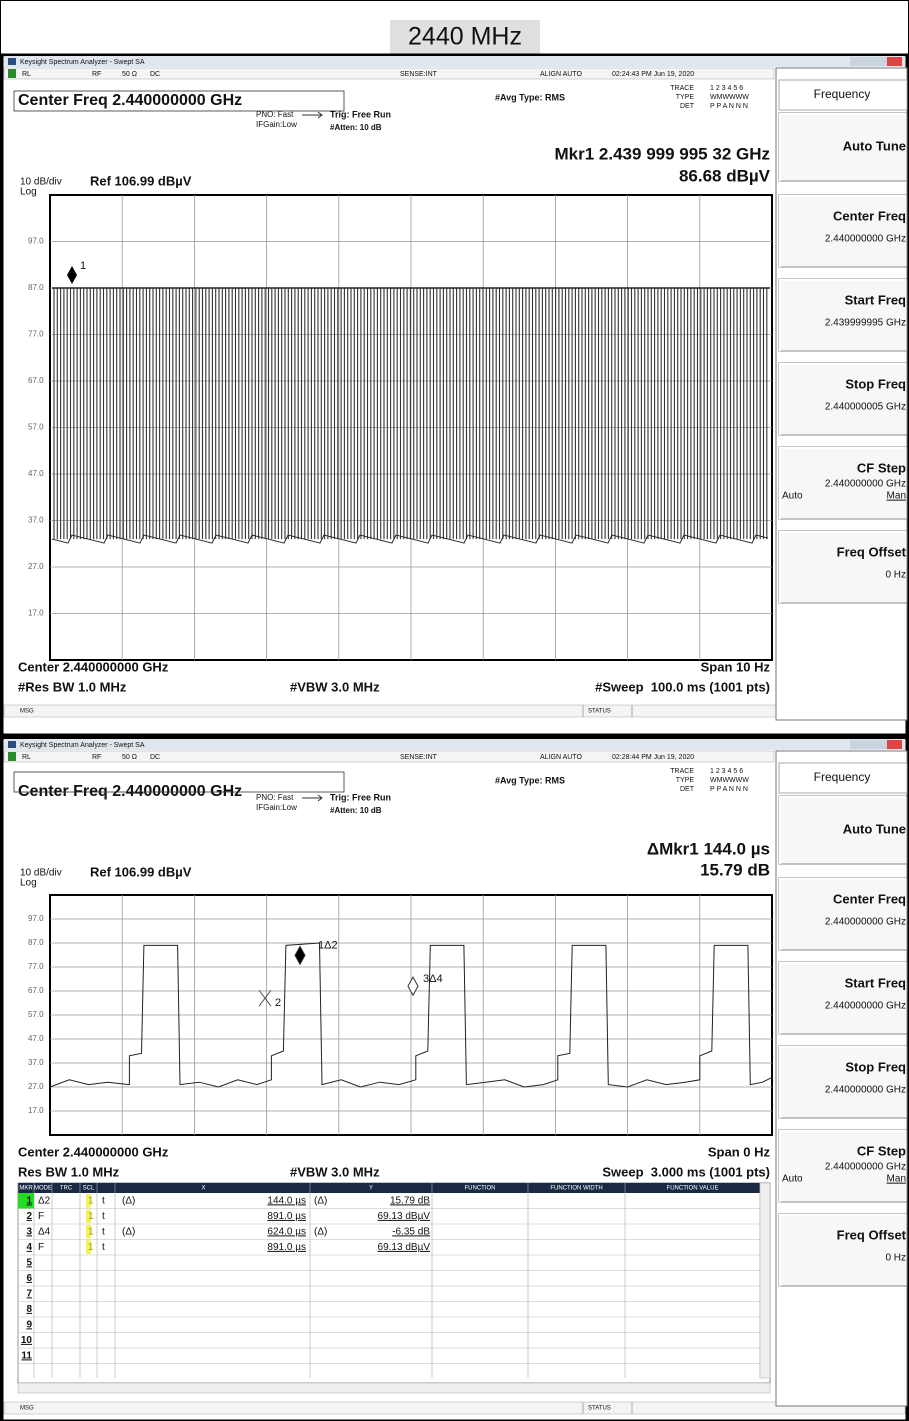 The height and width of the screenshot is (1421, 909). What do you see at coordinates (465, 37) in the screenshot?
I see `page-title: 2440 MHz` at bounding box center [465, 37].